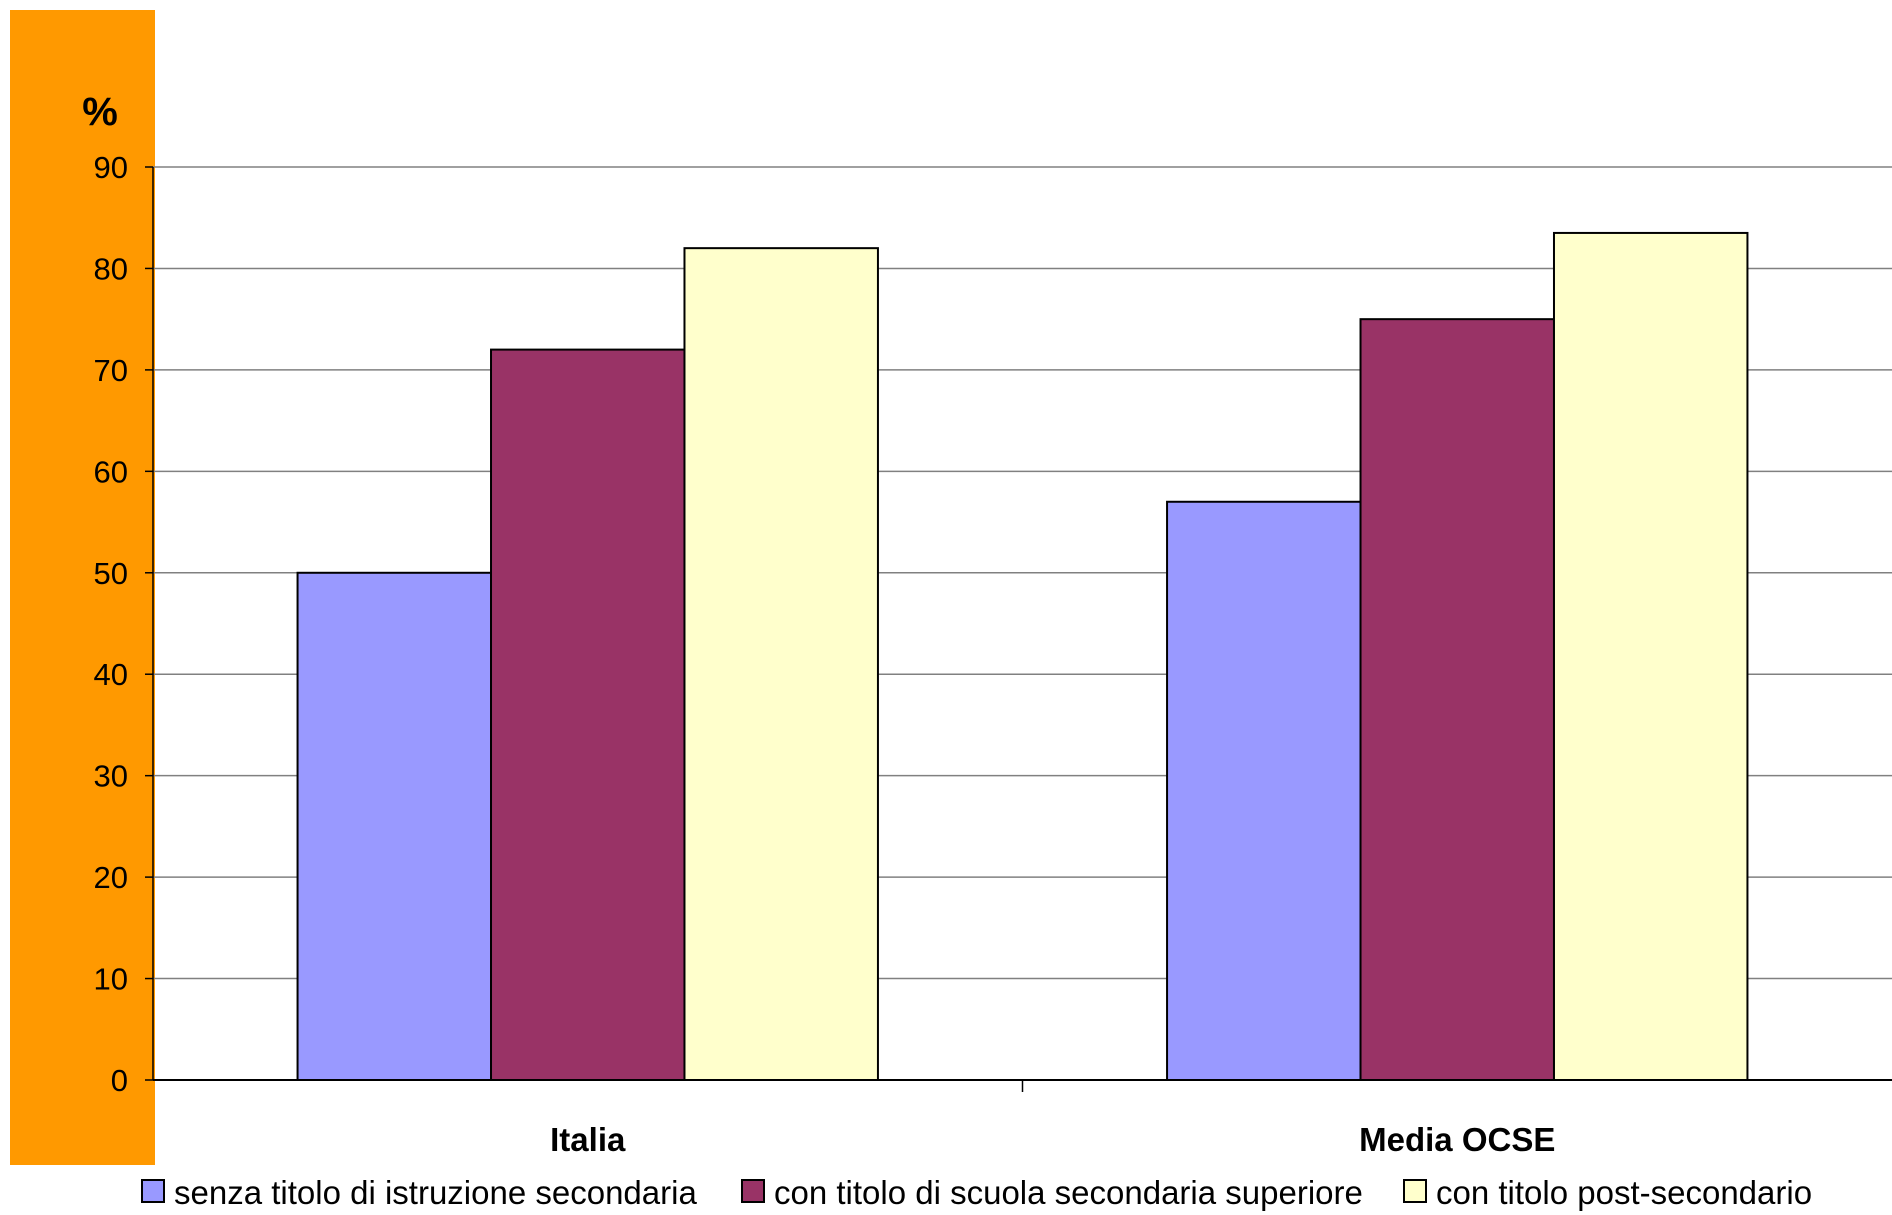 This screenshot has height=1215, width=1892. Describe the element at coordinates (111, 167) in the screenshot. I see `y-tick-label: 90` at that location.